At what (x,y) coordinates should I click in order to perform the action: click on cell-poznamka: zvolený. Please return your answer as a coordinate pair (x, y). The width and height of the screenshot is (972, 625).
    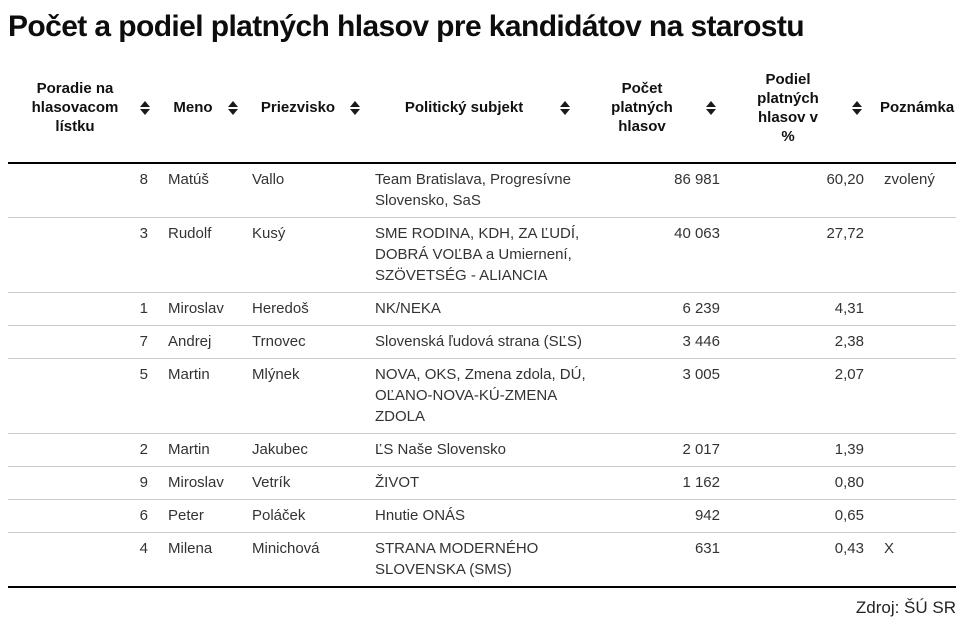
    Looking at the image, I should click on (912, 190).